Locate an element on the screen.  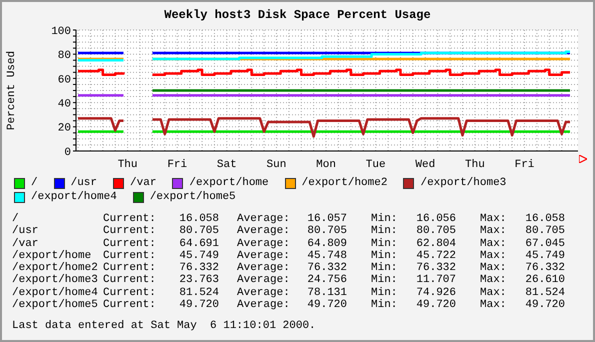
x-tick-label: Tue is located at coordinates (376, 164).